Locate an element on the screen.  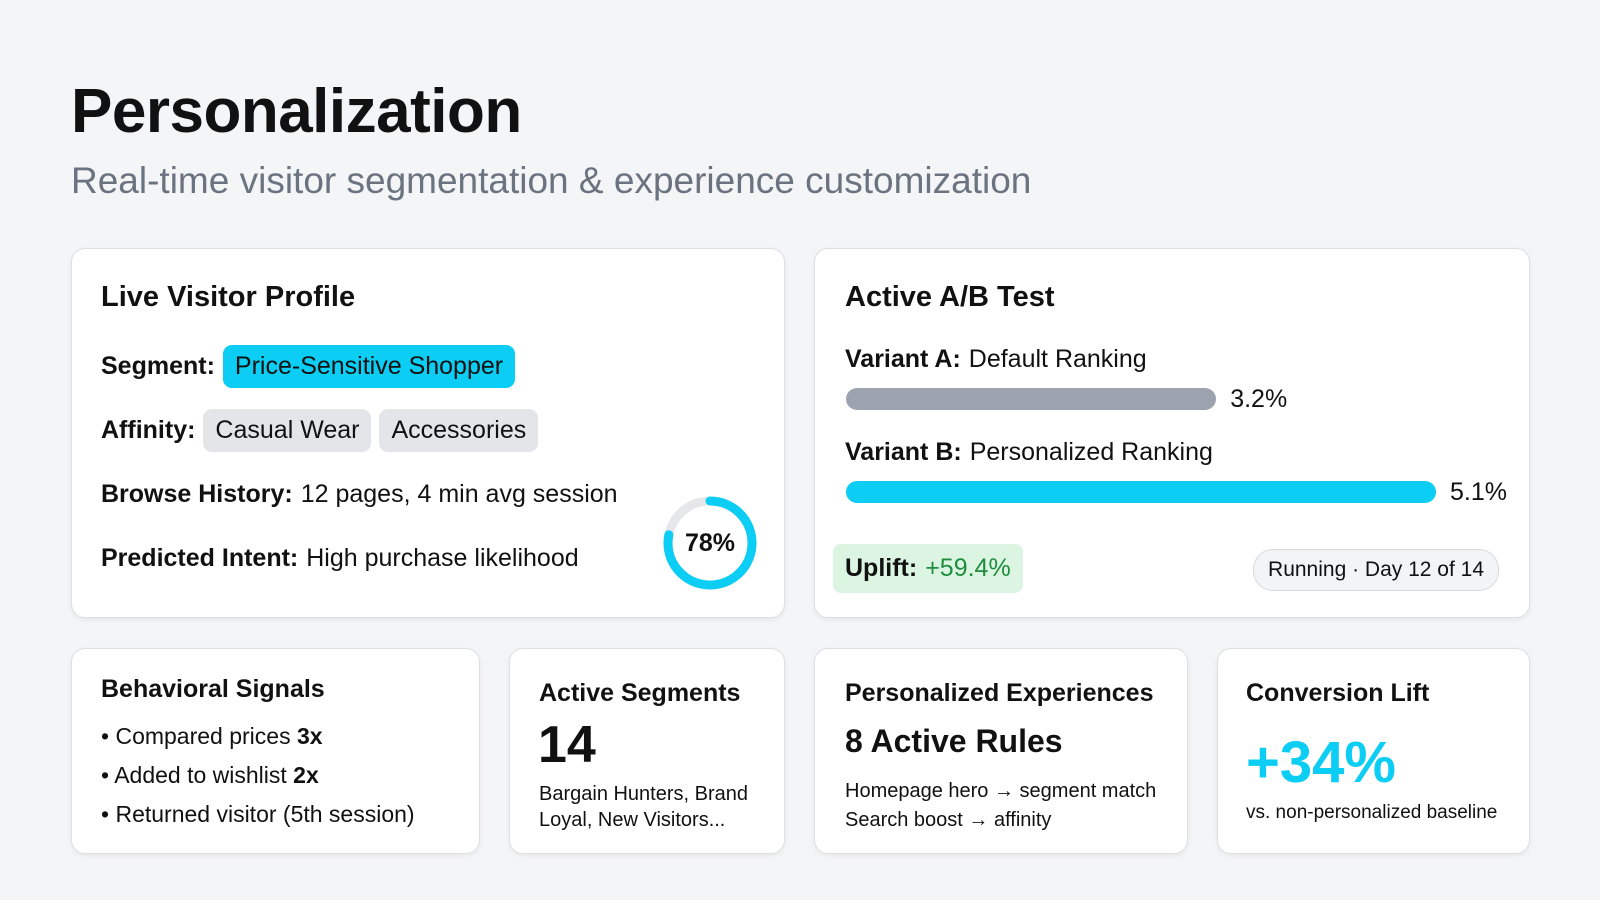
lift-value: +34% is located at coordinates (1321, 762).